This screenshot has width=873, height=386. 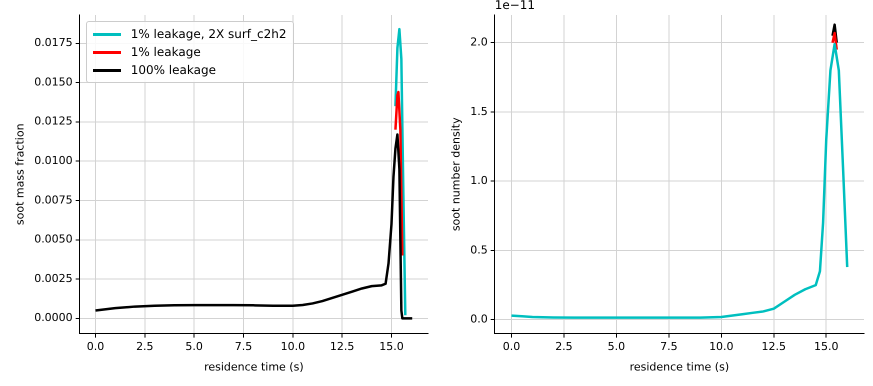 I want to click on legend-label: 100% leakage, so click(x=173, y=70).